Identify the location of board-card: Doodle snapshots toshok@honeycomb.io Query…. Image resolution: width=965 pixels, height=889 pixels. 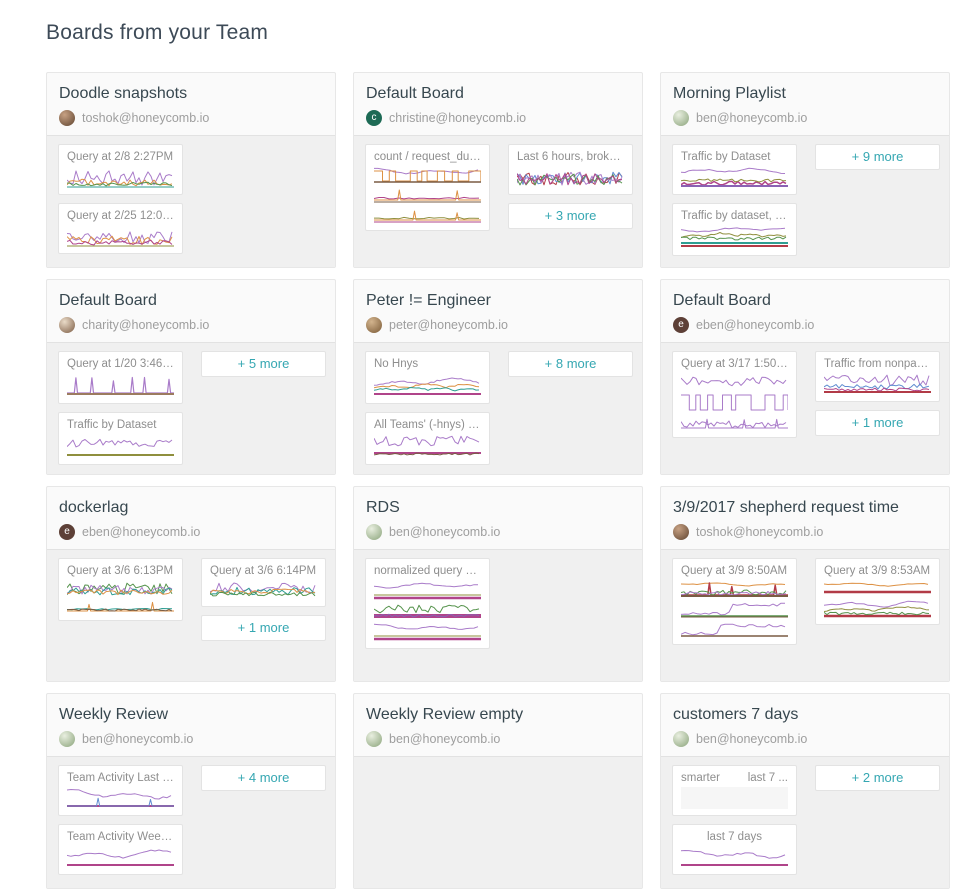
(191, 170).